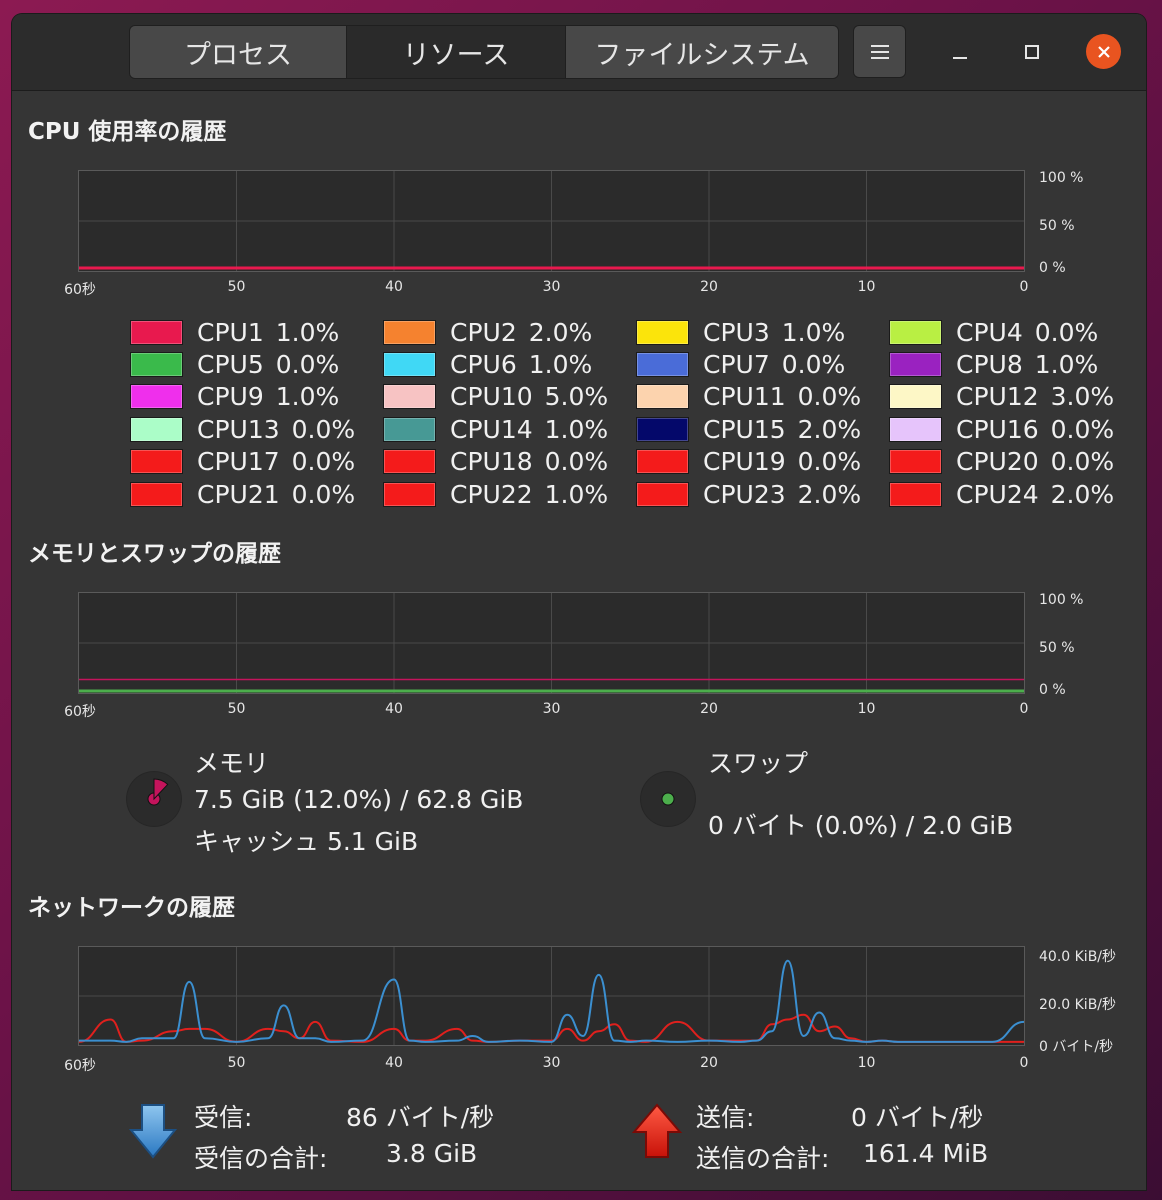  I want to click on cpu-name: CPU1, so click(230, 332).